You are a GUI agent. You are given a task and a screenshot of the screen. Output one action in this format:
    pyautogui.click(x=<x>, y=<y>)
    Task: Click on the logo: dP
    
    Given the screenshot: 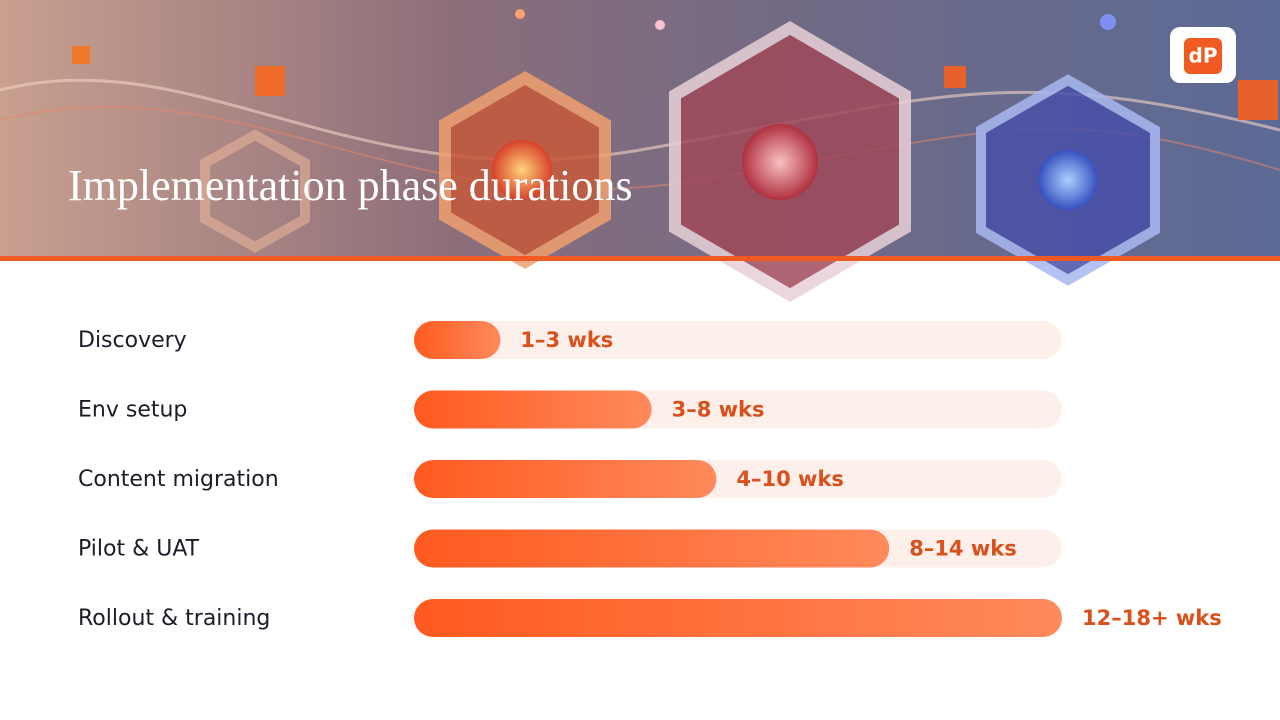 What is the action you would take?
    pyautogui.click(x=1203, y=56)
    